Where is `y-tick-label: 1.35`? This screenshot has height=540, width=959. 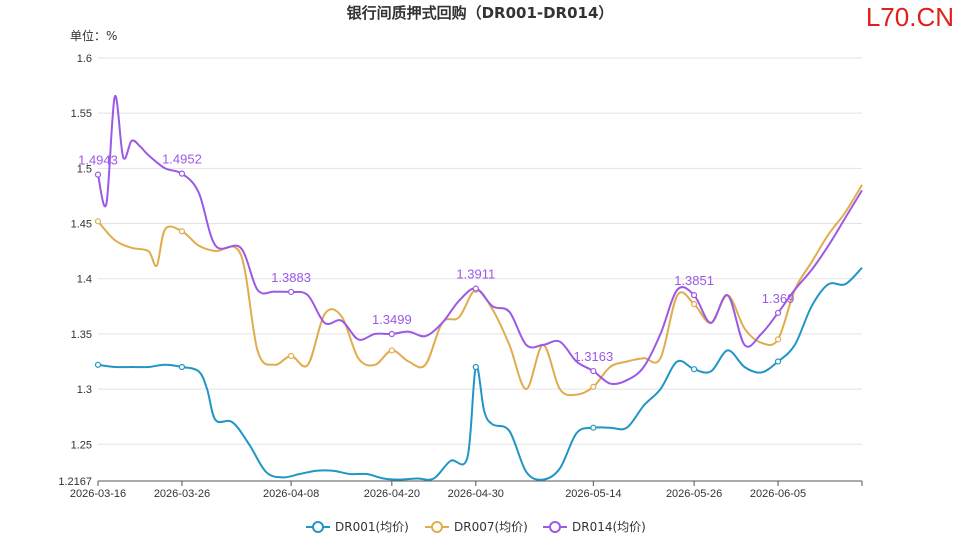 y-tick-label: 1.35 is located at coordinates (81, 335).